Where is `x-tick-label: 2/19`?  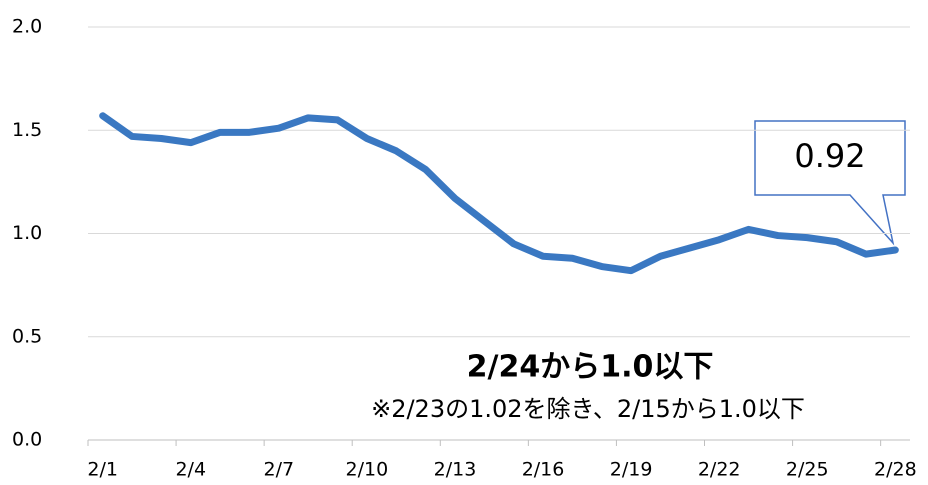 x-tick-label: 2/19 is located at coordinates (631, 470).